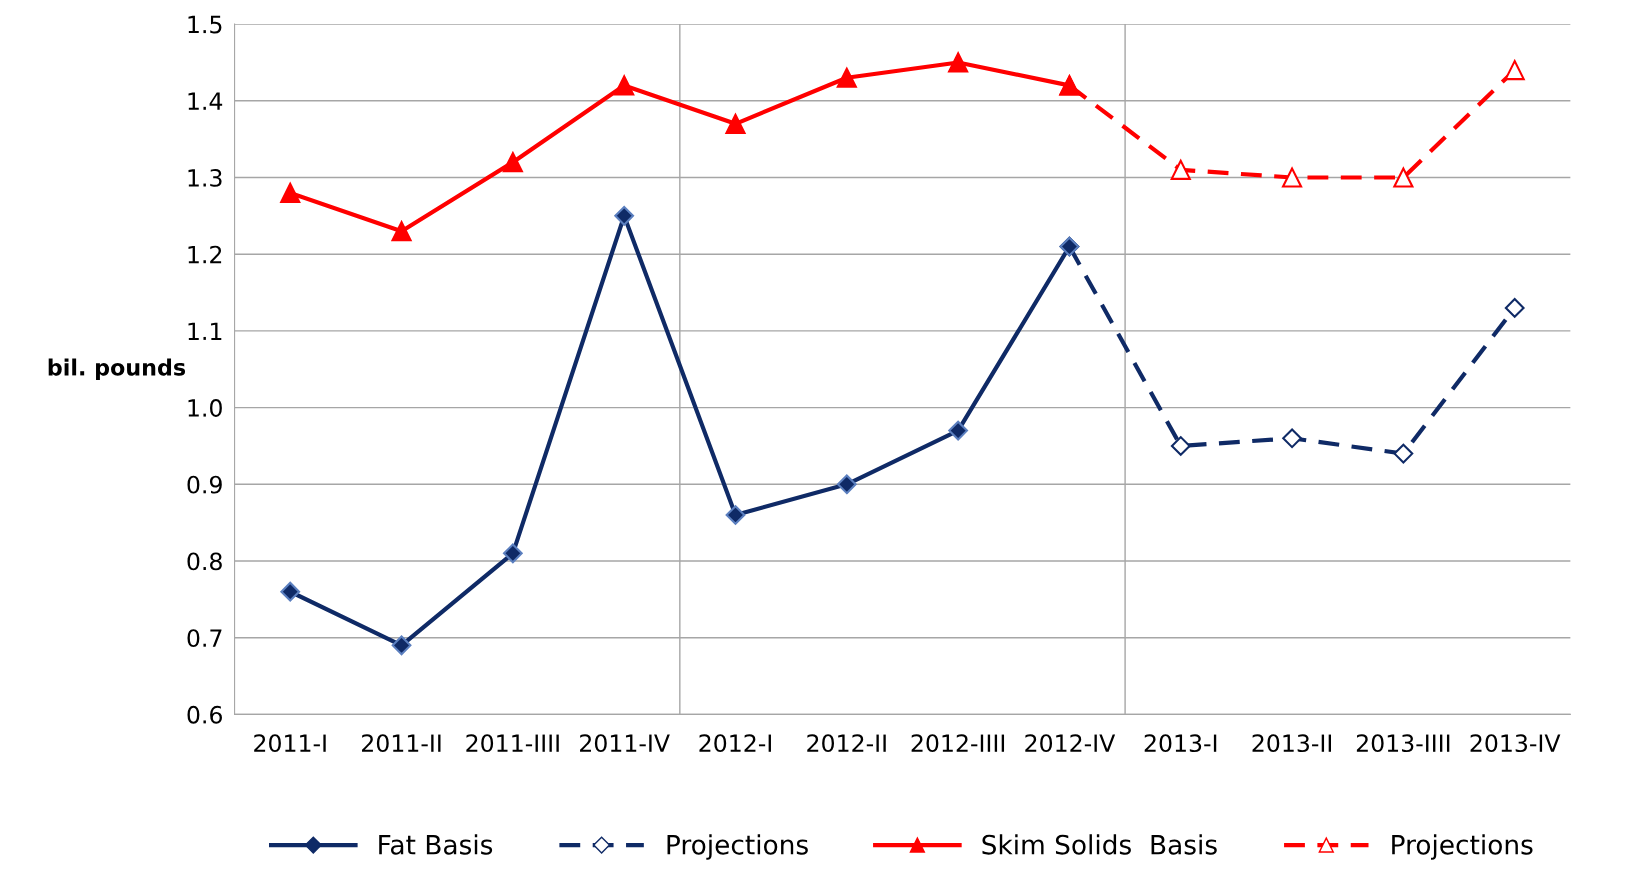 This screenshot has width=1629, height=893. I want to click on legend-label: Skim Solids Basis, so click(1099, 844).